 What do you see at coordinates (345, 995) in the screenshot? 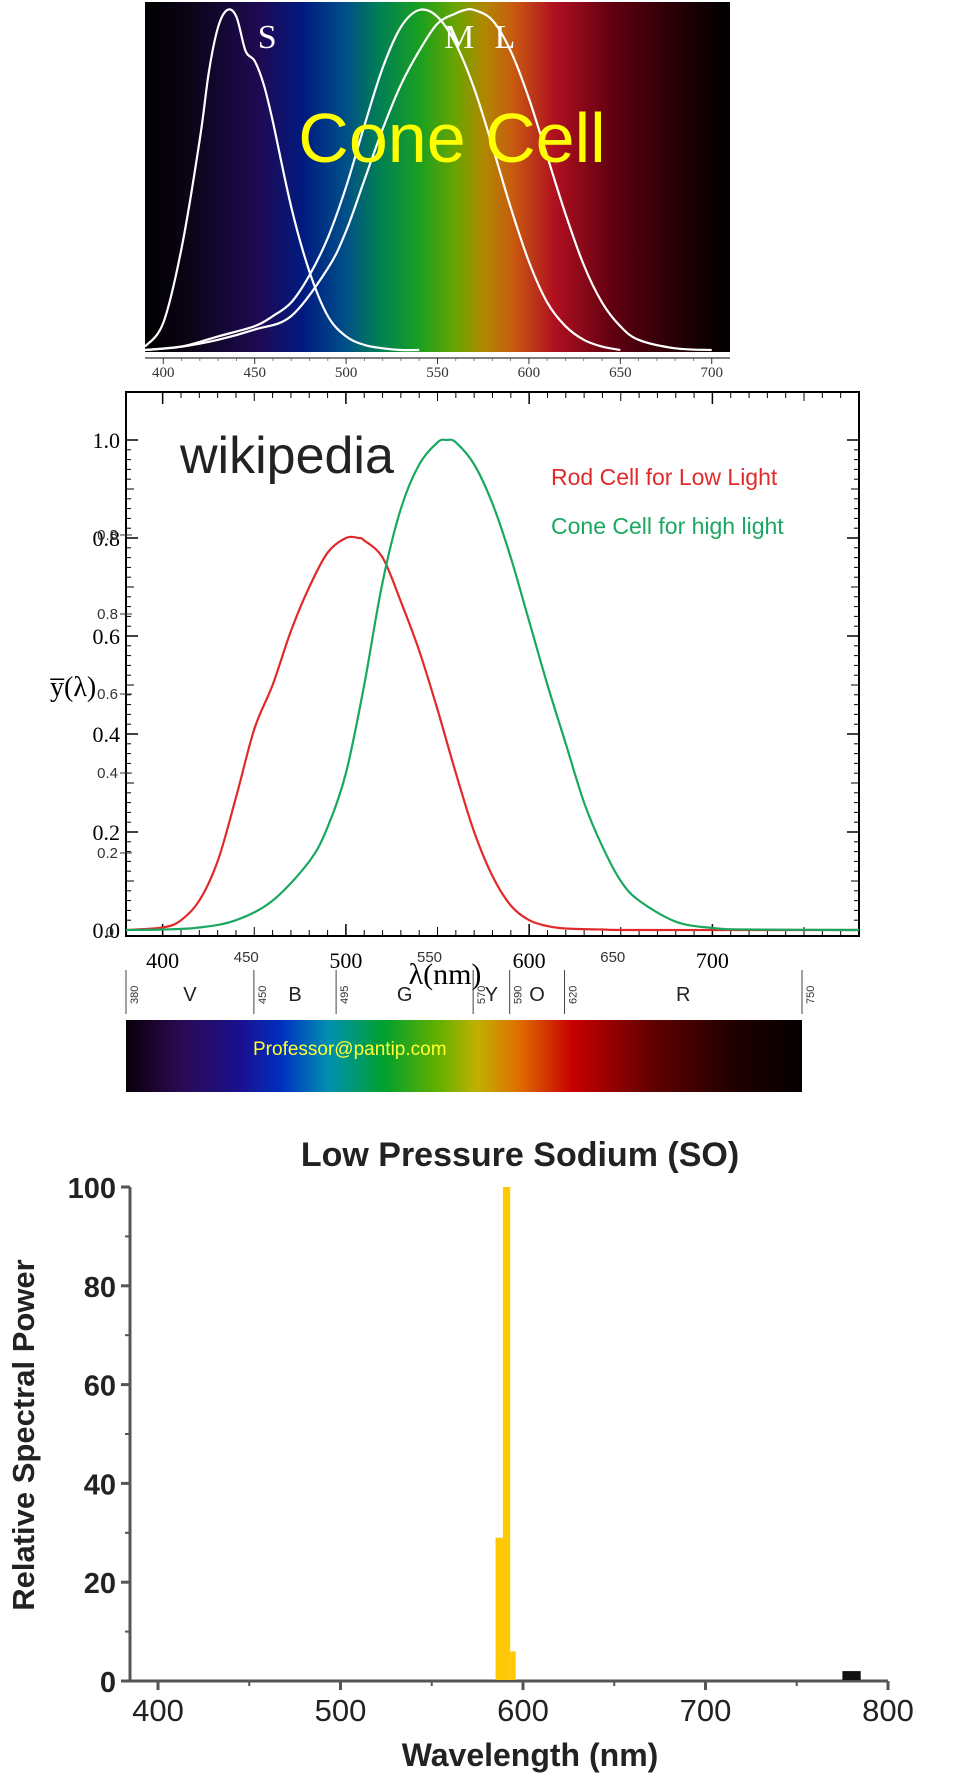
I see `band-boundary-label: 495` at bounding box center [345, 995].